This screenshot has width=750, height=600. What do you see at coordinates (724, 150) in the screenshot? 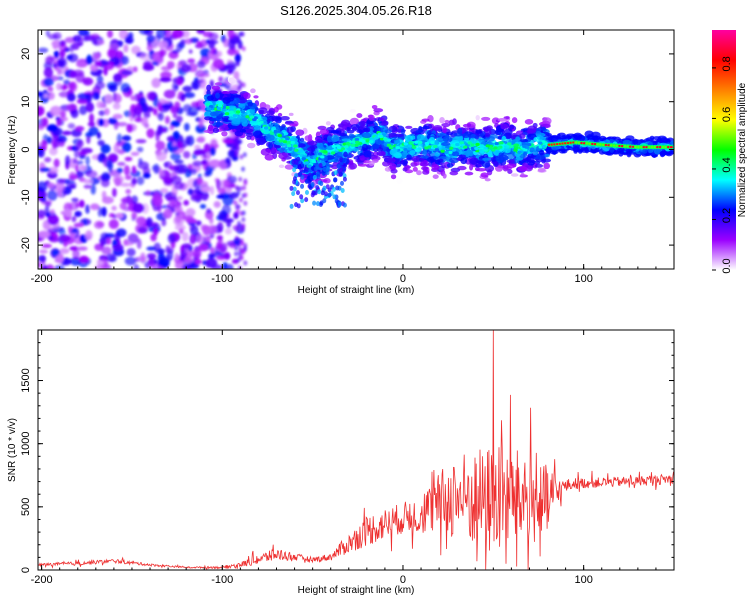
I see `colorbar-scale` at bounding box center [724, 150].